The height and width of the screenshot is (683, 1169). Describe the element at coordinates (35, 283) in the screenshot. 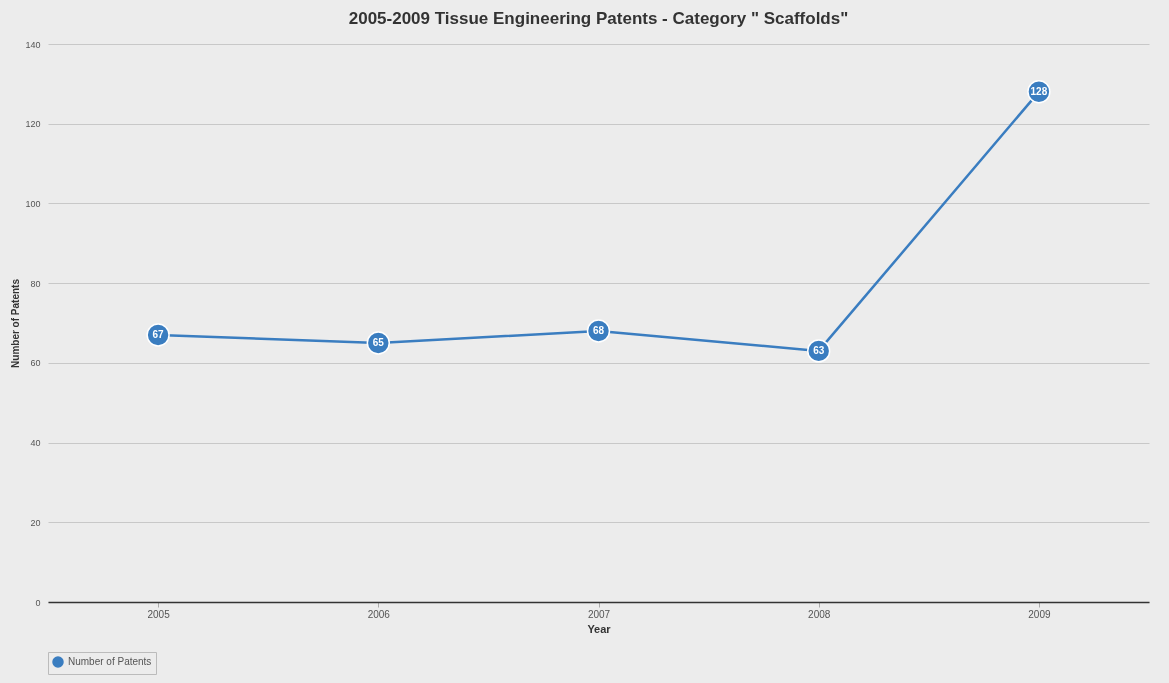

I see `y-tick-label: 80` at that location.